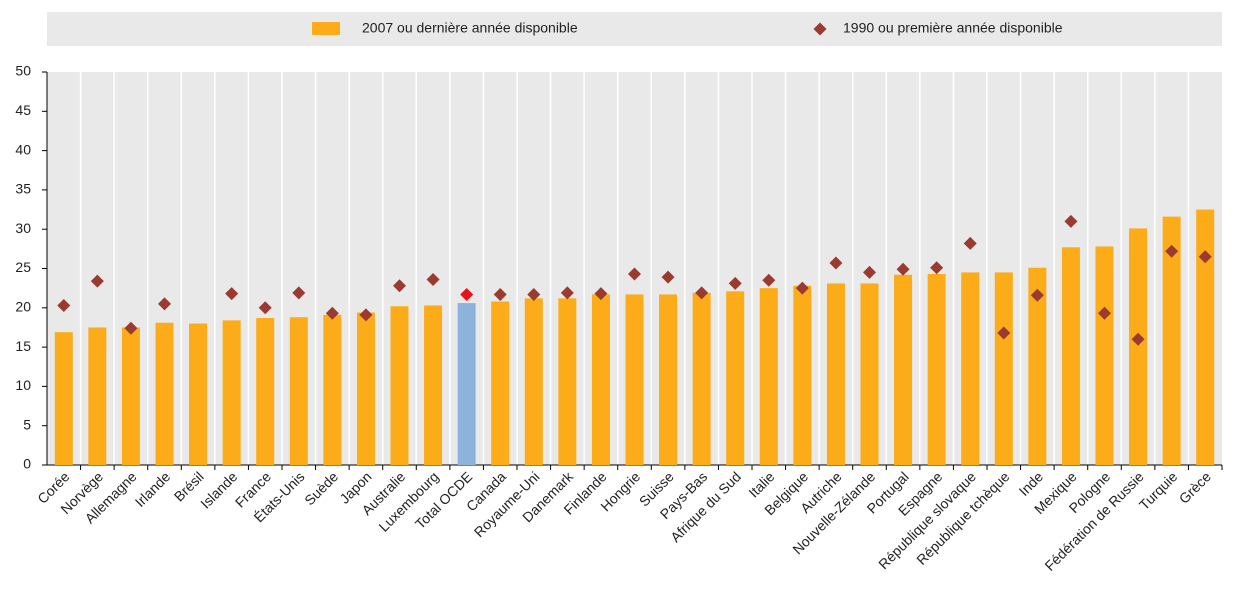 This screenshot has height=592, width=1234. Describe the element at coordinates (953, 28) in the screenshot. I see `legend-label: 1990 ou première année disponible` at that location.